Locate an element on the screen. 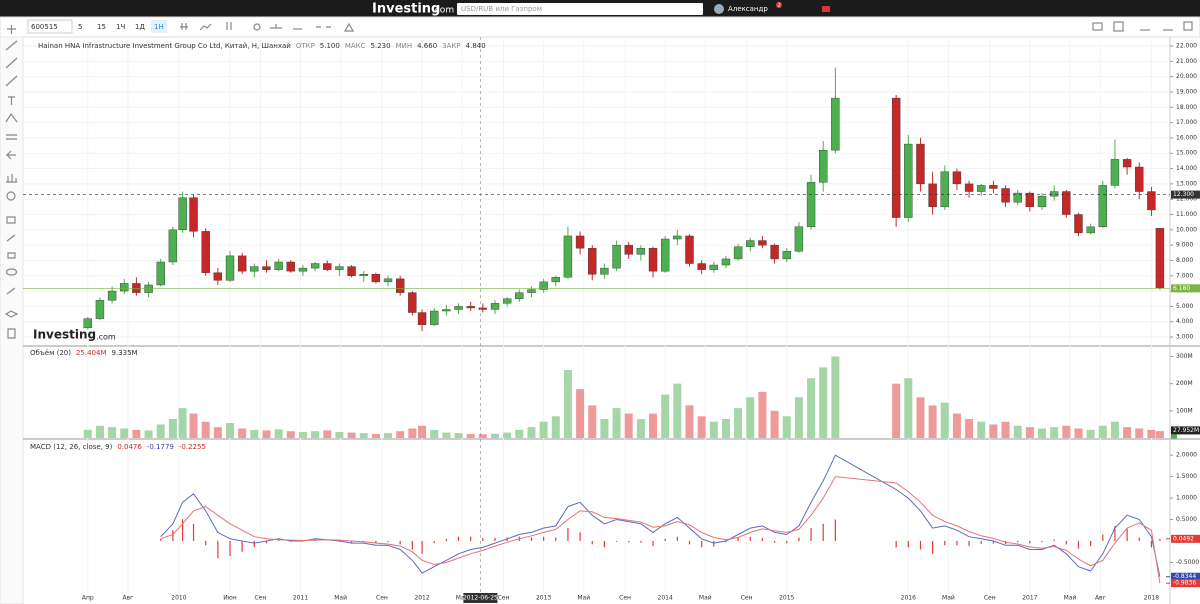 The height and width of the screenshot is (604, 1200). flag is located at coordinates (826, 9).